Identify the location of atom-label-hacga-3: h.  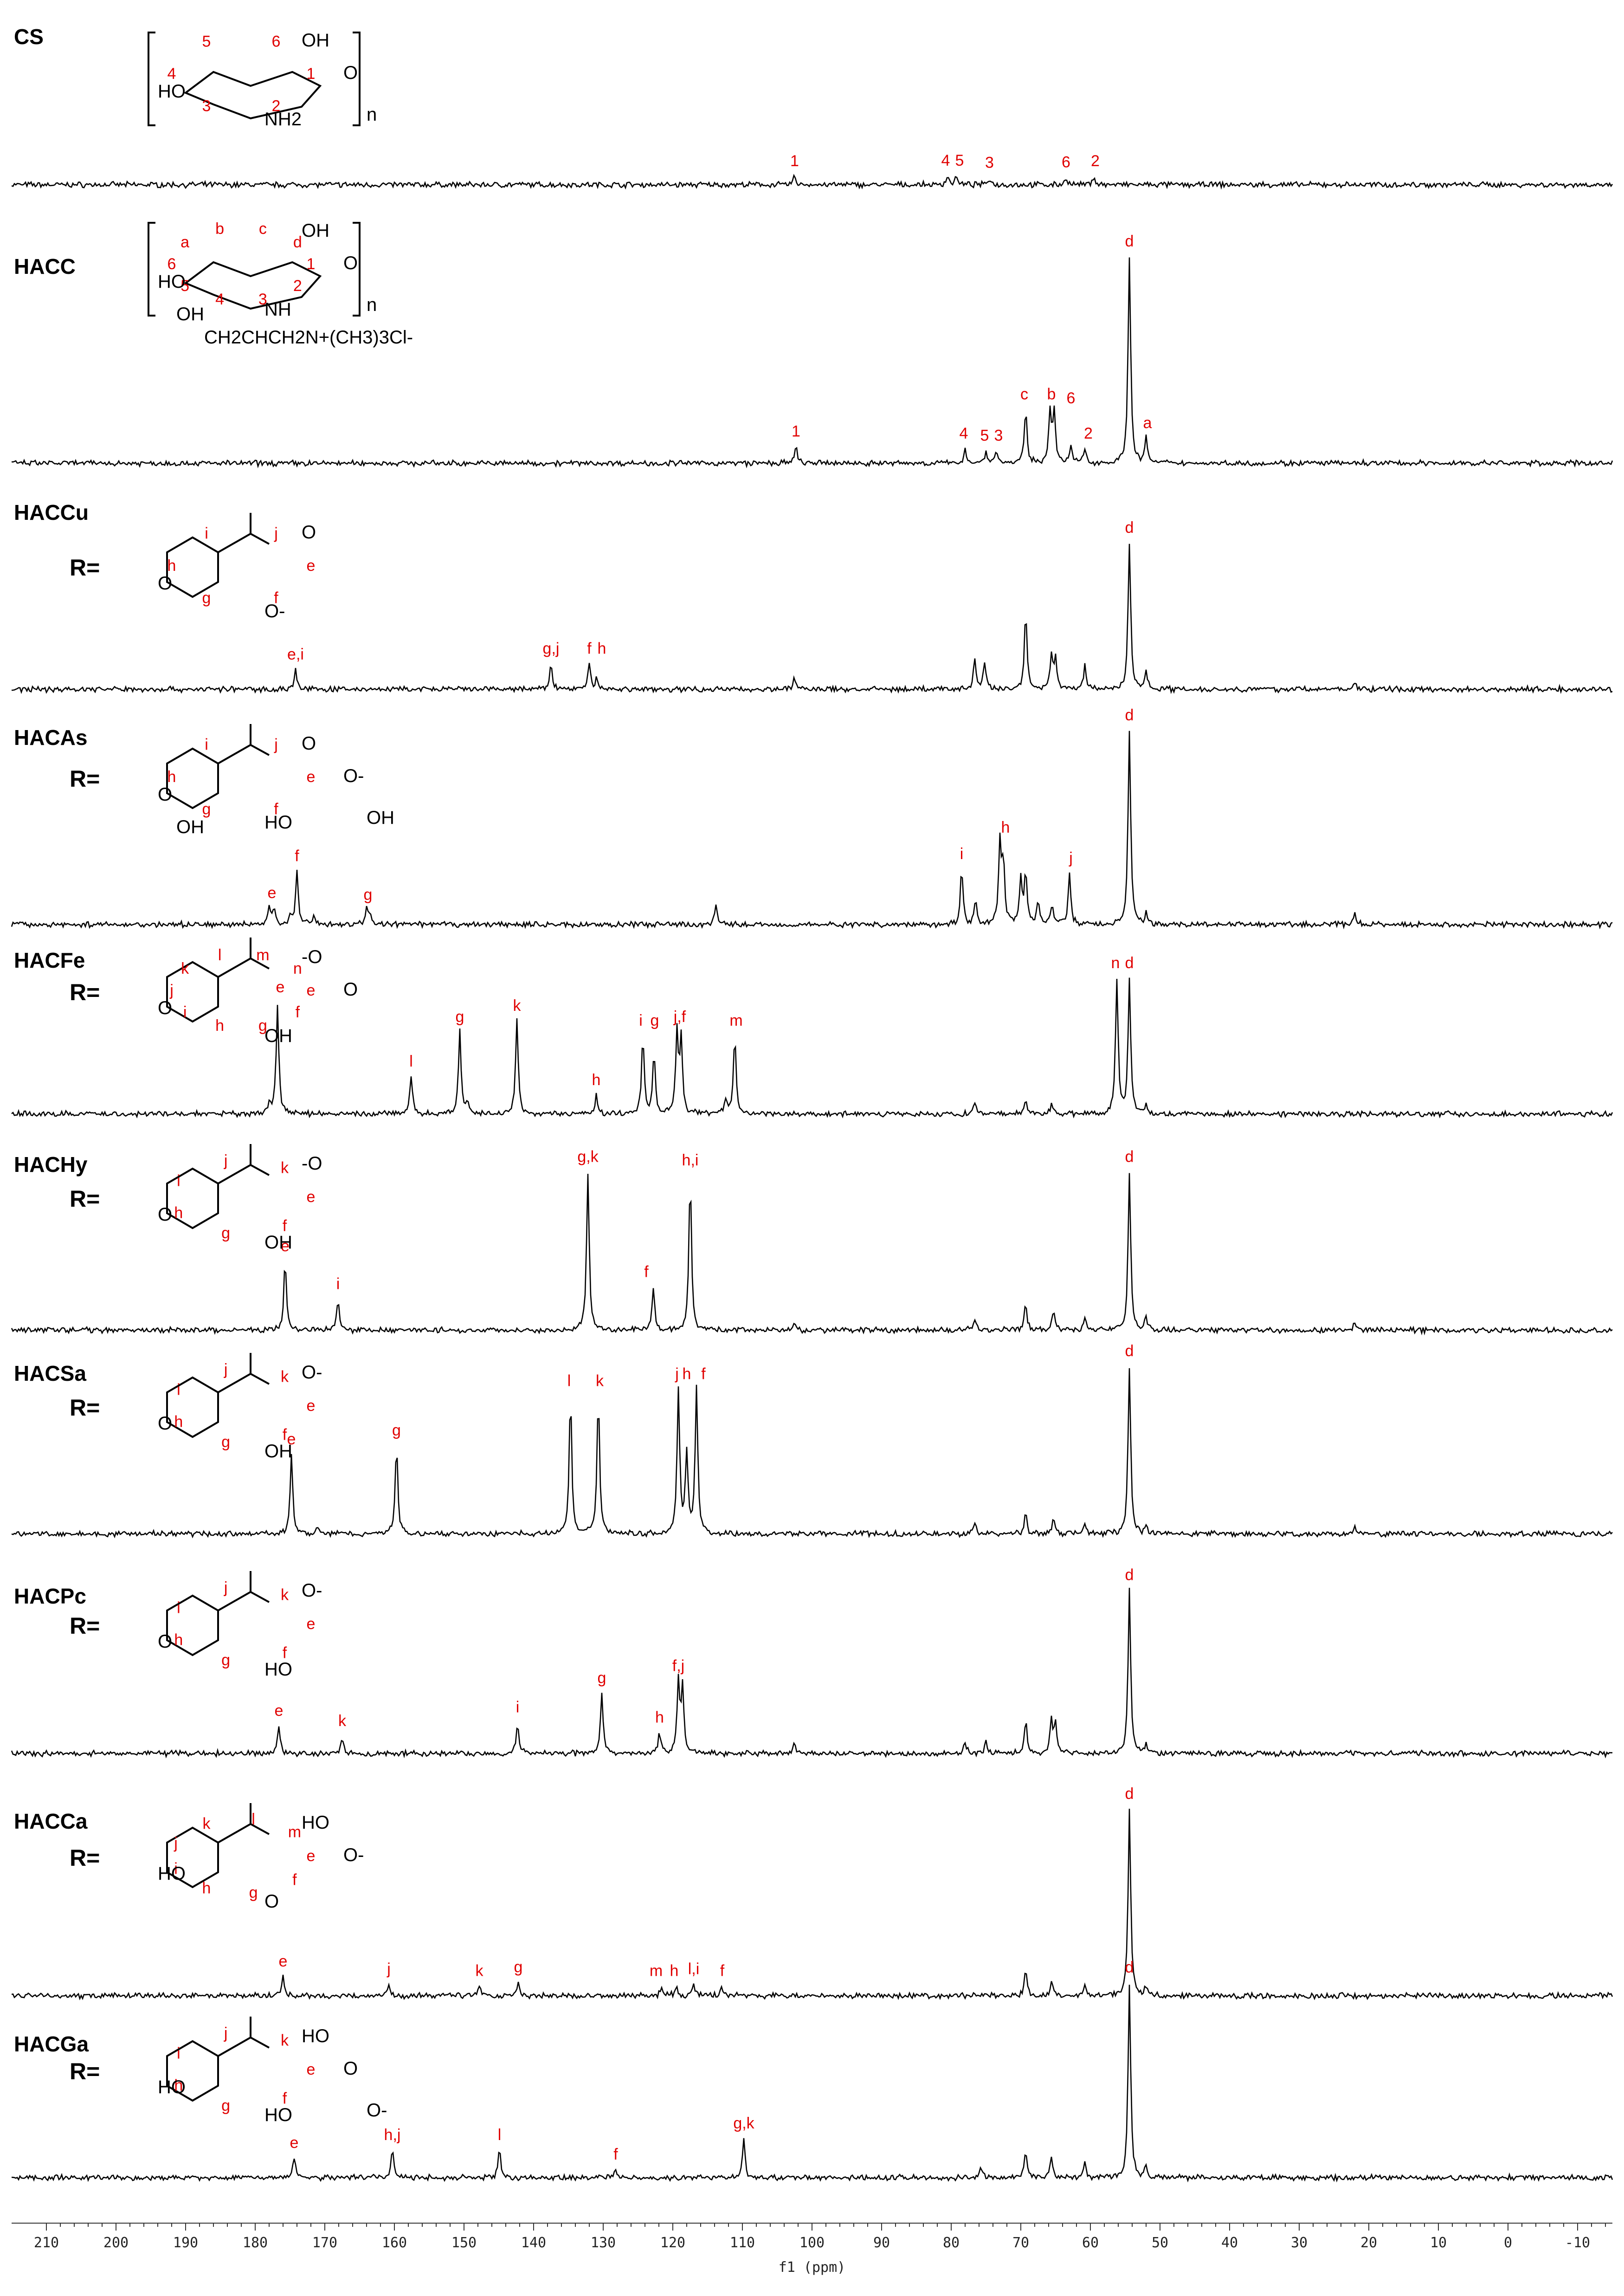
(179, 2086).